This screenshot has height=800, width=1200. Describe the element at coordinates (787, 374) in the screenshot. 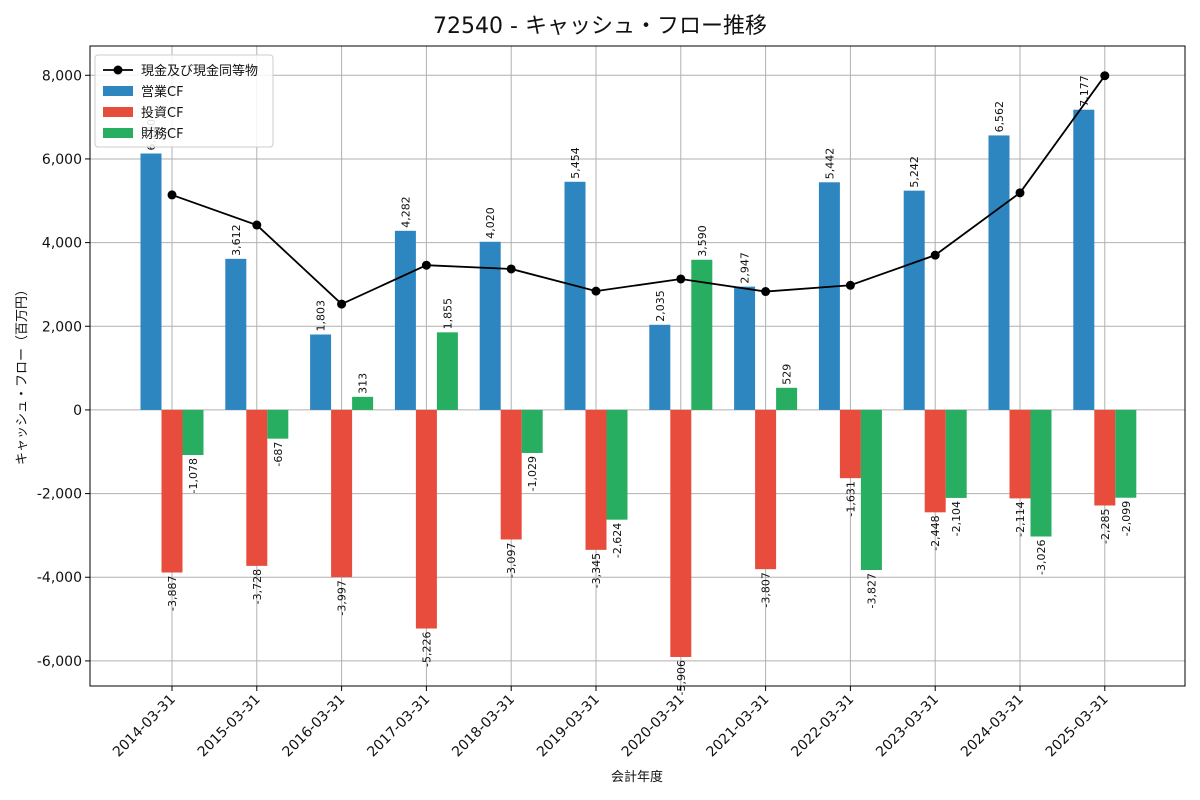

I see `bar-value-label: 529` at that location.